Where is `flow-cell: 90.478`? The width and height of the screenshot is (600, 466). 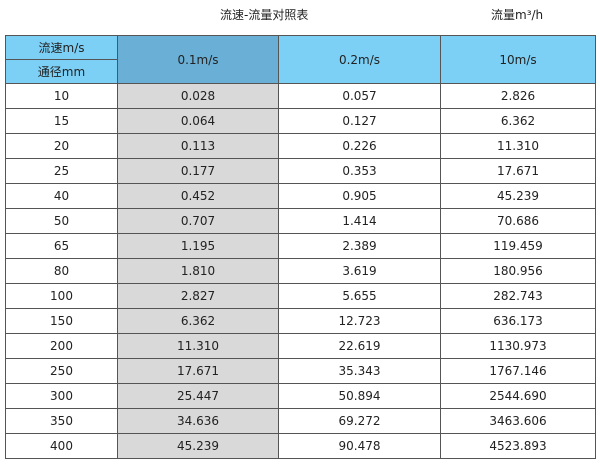
flow-cell: 90.478 is located at coordinates (359, 446).